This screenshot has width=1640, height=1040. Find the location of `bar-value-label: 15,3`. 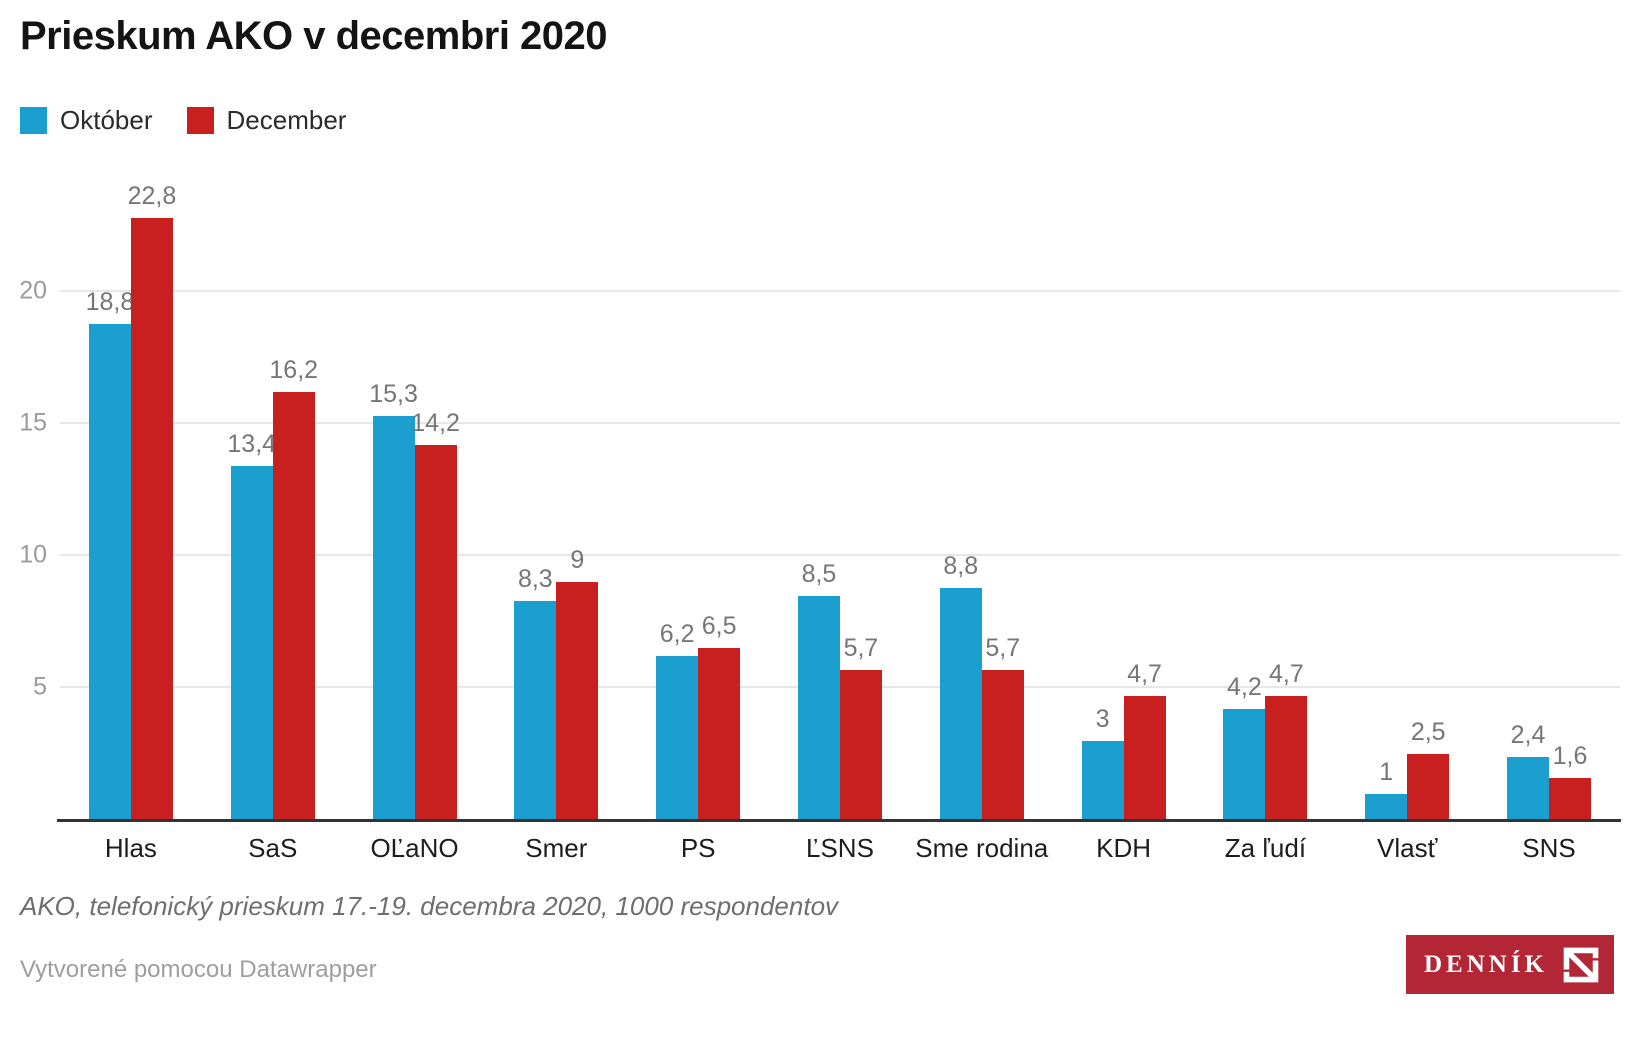

bar-value-label: 15,3 is located at coordinates (393, 394).